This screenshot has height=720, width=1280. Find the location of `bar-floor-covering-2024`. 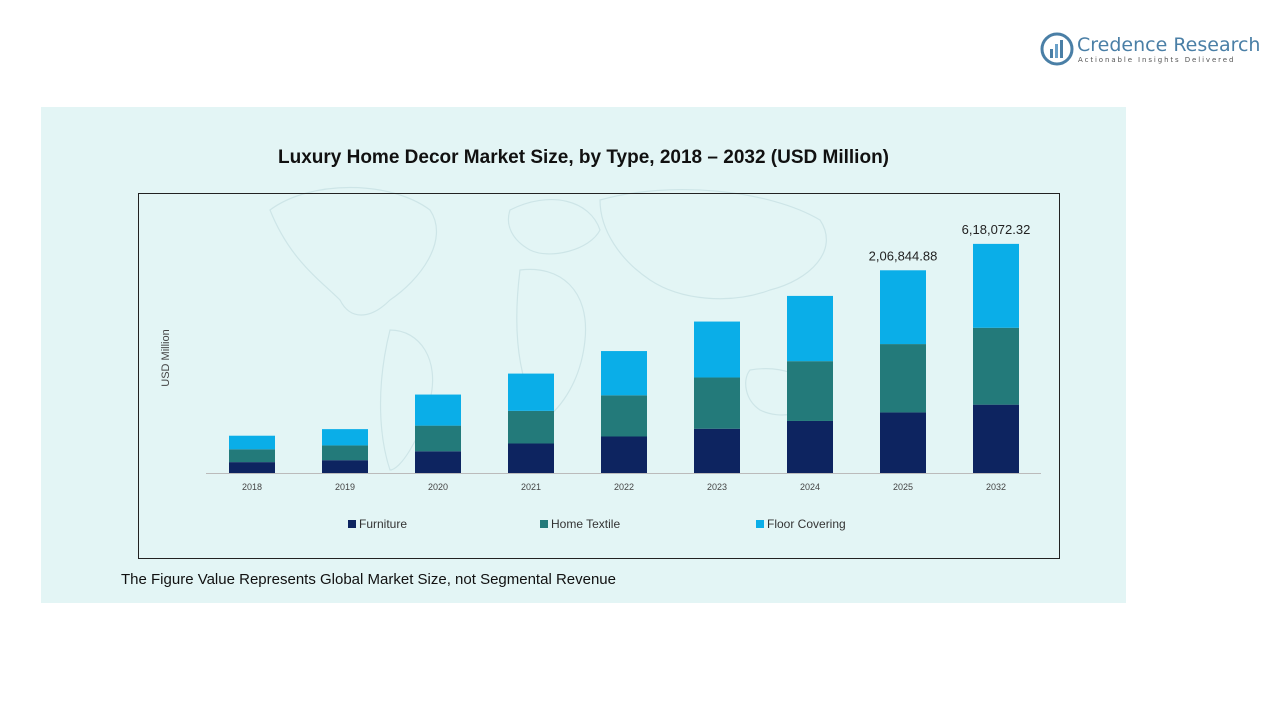

bar-floor-covering-2024 is located at coordinates (810, 328).